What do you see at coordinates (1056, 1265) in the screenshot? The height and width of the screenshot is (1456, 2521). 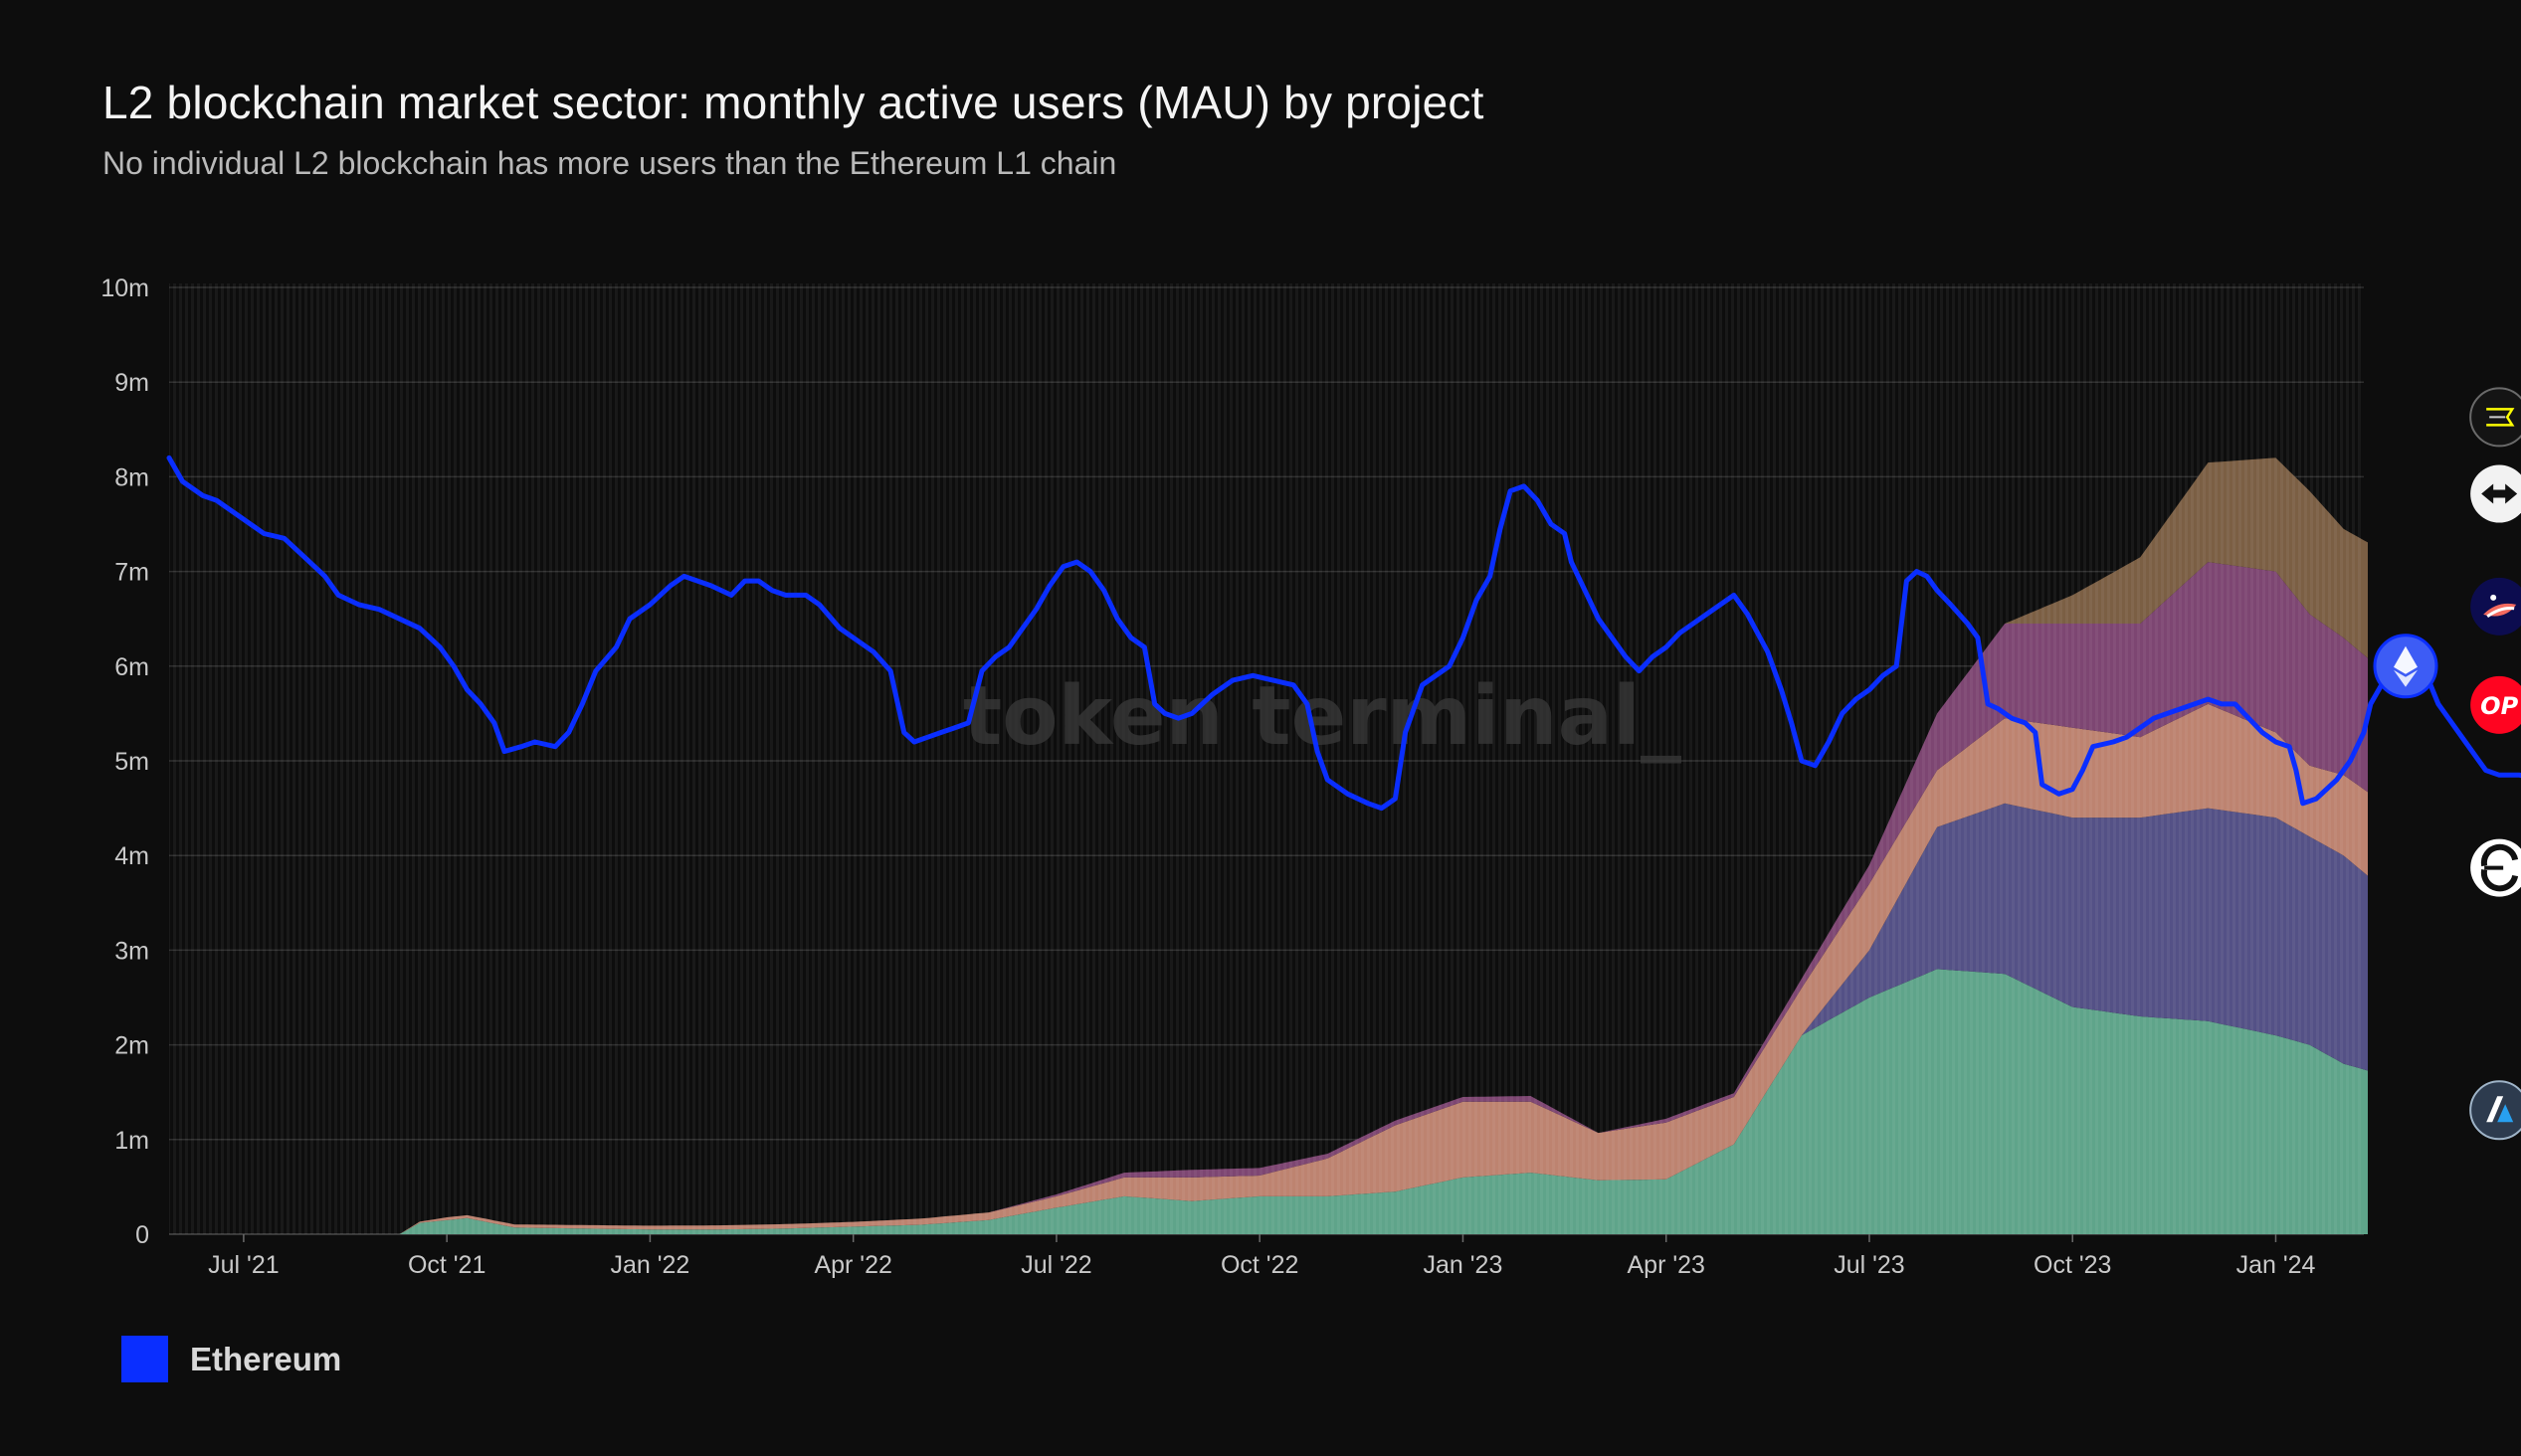 I see `x-tick-label: Jul '22` at bounding box center [1056, 1265].